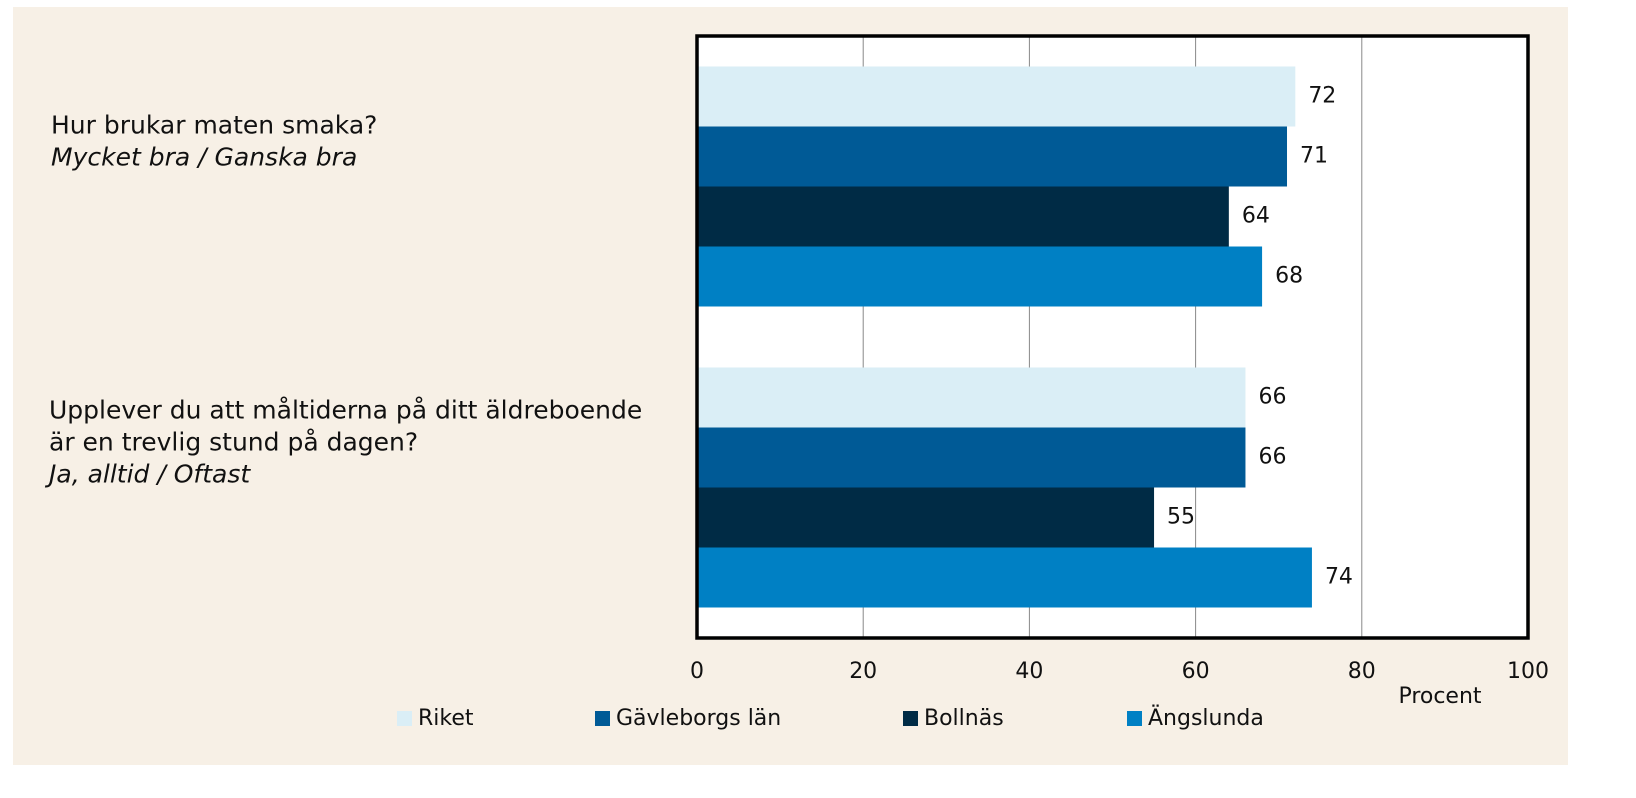 The width and height of the screenshot is (1636, 798). I want to click on x-tick-label: 100, so click(1528, 671).